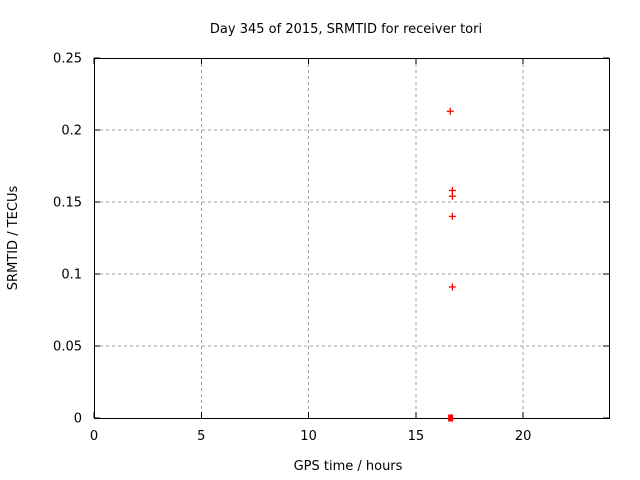 The height and width of the screenshot is (480, 640). Describe the element at coordinates (348, 466) in the screenshot. I see `x-axis-label: GPS time / hours` at that location.